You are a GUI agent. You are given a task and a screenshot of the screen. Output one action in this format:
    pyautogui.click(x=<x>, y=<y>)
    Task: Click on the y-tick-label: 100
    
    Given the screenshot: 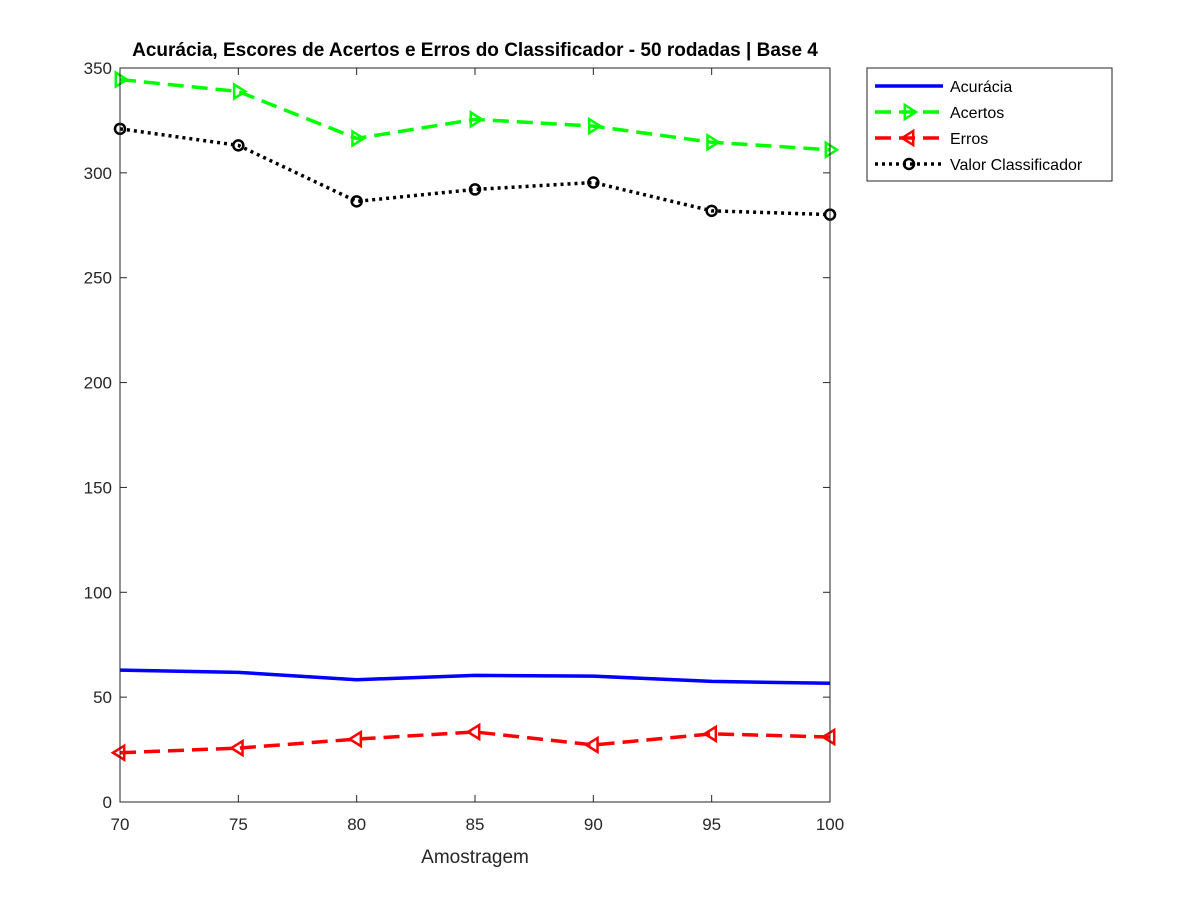 What is the action you would take?
    pyautogui.click(x=98, y=592)
    